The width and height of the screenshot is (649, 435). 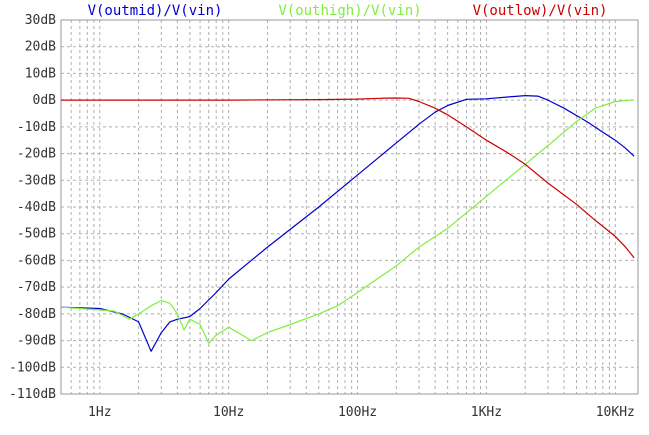 I want to click on y-tick-label: -60dB, so click(x=36, y=260).